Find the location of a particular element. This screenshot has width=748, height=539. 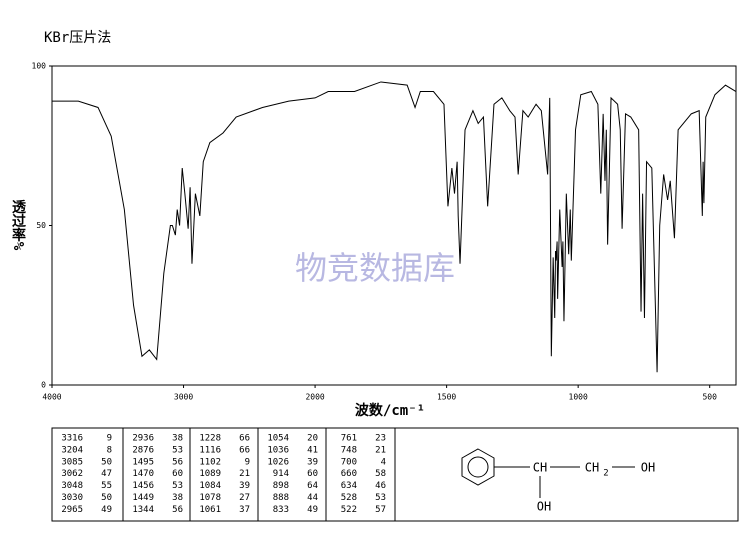

peak-wavenumber: 3316 is located at coordinates (72, 439).